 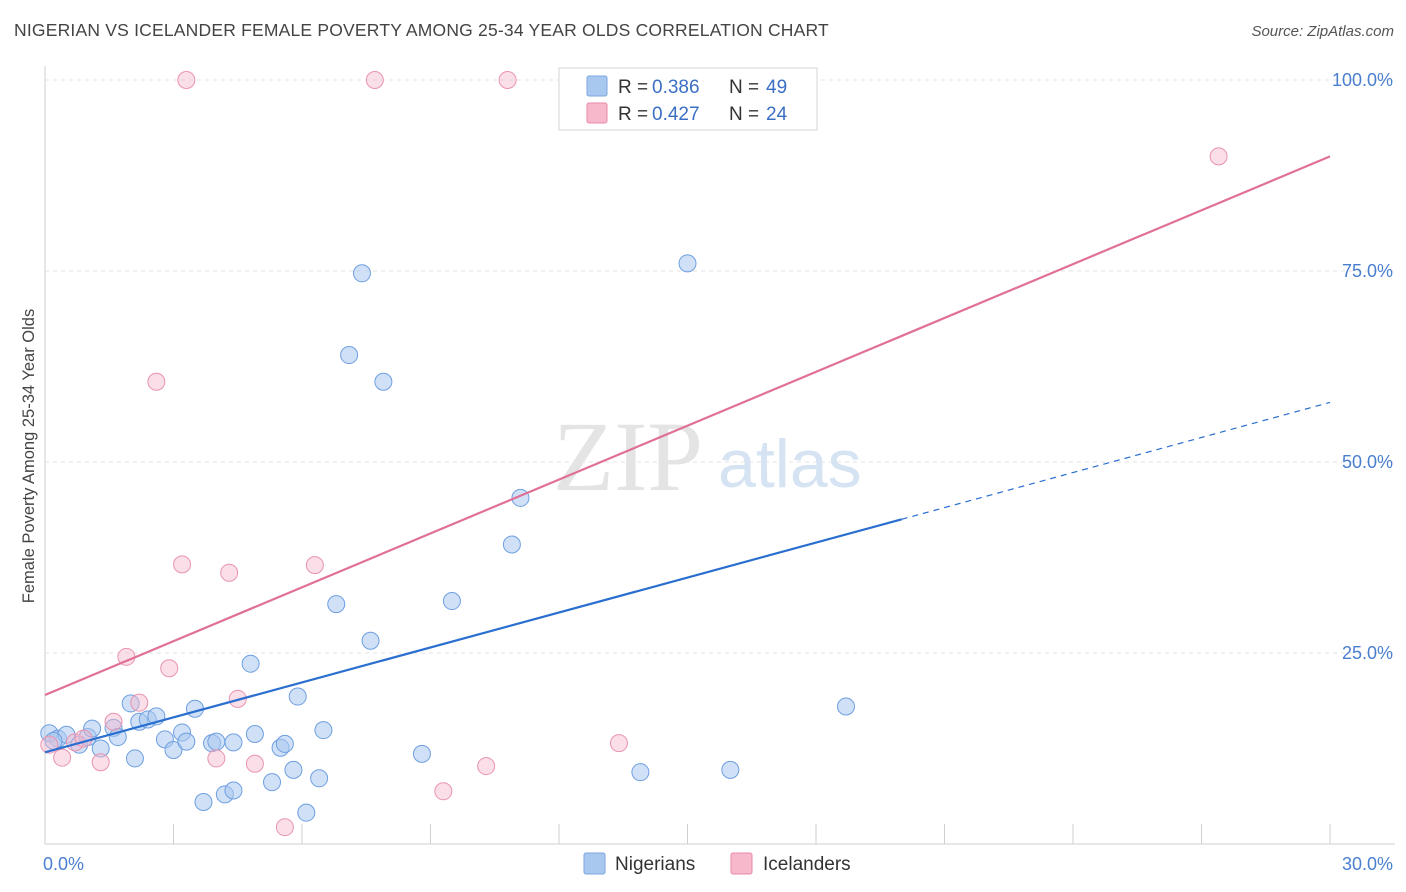 What do you see at coordinates (1367, 271) in the screenshot?
I see `y-tick-label: 75.0%` at bounding box center [1367, 271].